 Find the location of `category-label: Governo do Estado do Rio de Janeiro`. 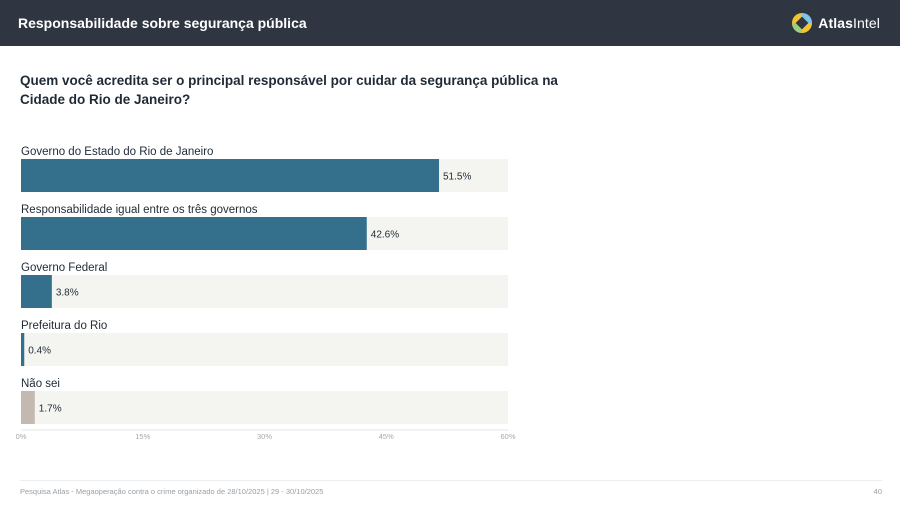

category-label: Governo do Estado do Rio de Janeiro is located at coordinates (117, 152).